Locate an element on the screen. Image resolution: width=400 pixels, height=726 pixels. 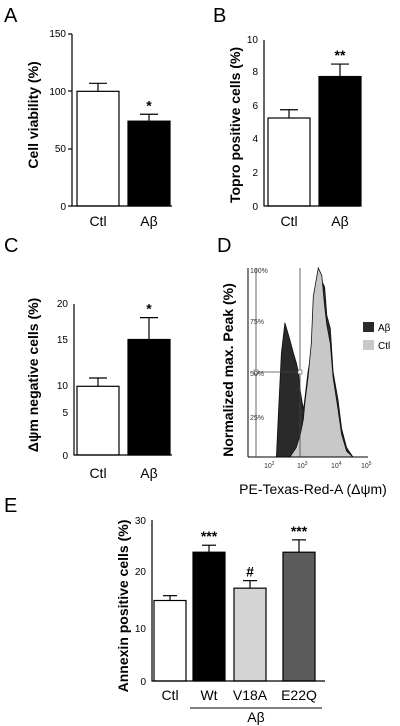
panel-e-category: V18A is located at coordinates (250, 695).